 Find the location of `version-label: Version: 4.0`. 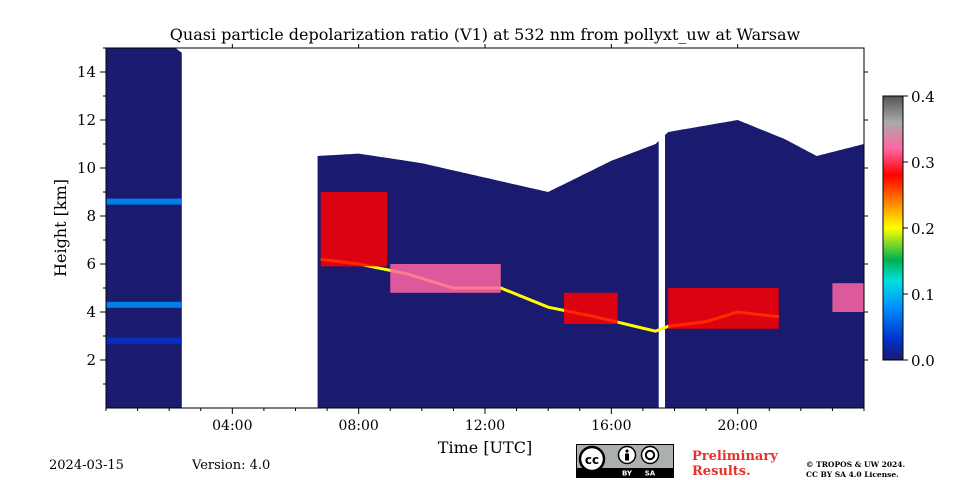

version-label: Version: 4.0 is located at coordinates (231, 465).